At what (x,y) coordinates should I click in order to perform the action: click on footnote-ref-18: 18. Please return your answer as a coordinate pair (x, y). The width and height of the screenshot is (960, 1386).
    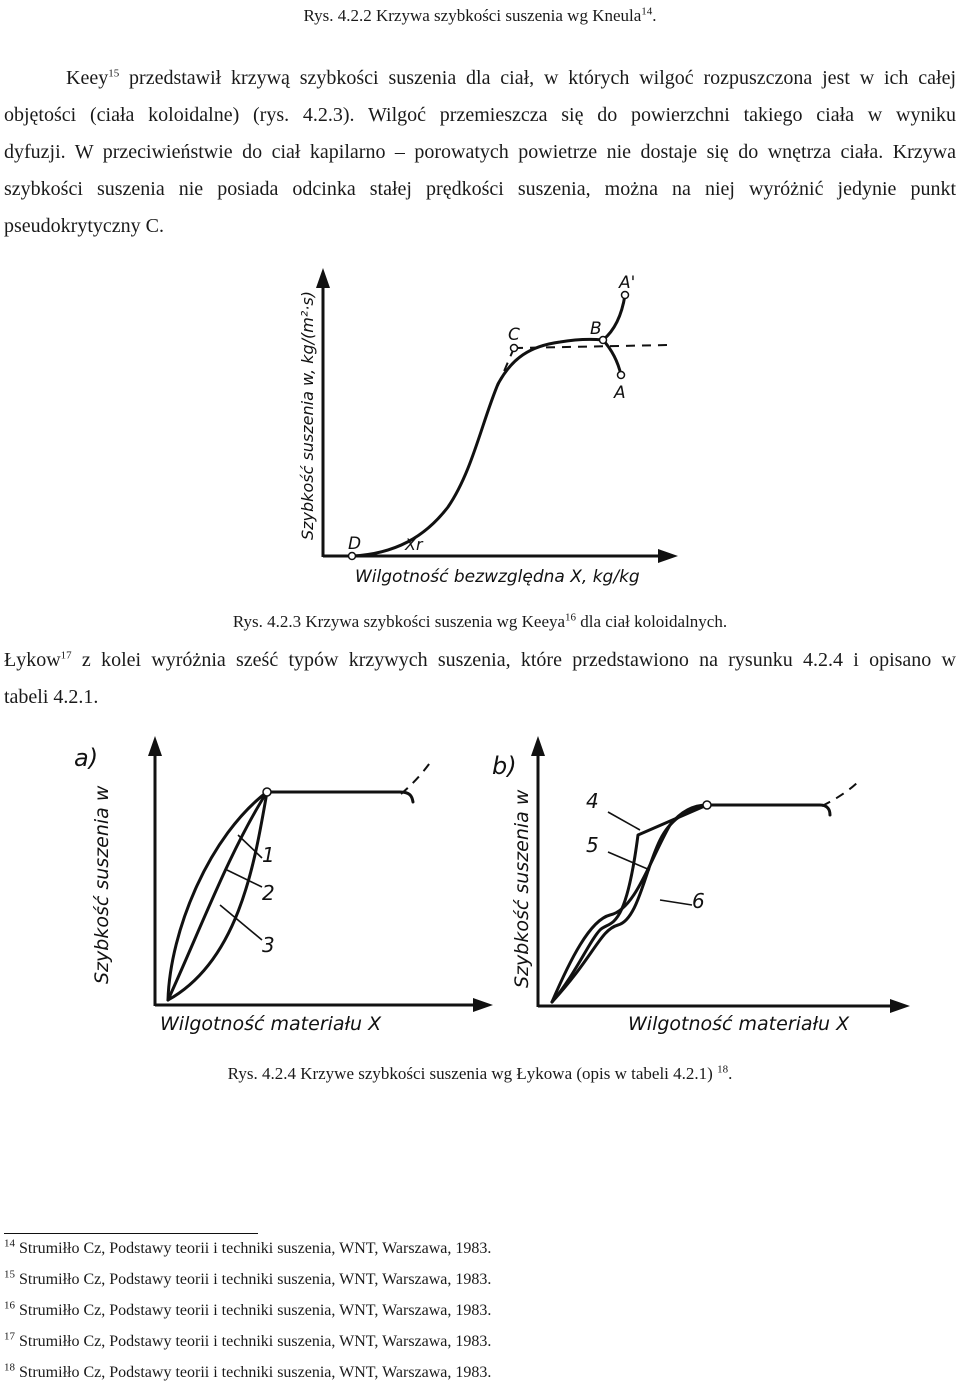
    Looking at the image, I should click on (723, 1069).